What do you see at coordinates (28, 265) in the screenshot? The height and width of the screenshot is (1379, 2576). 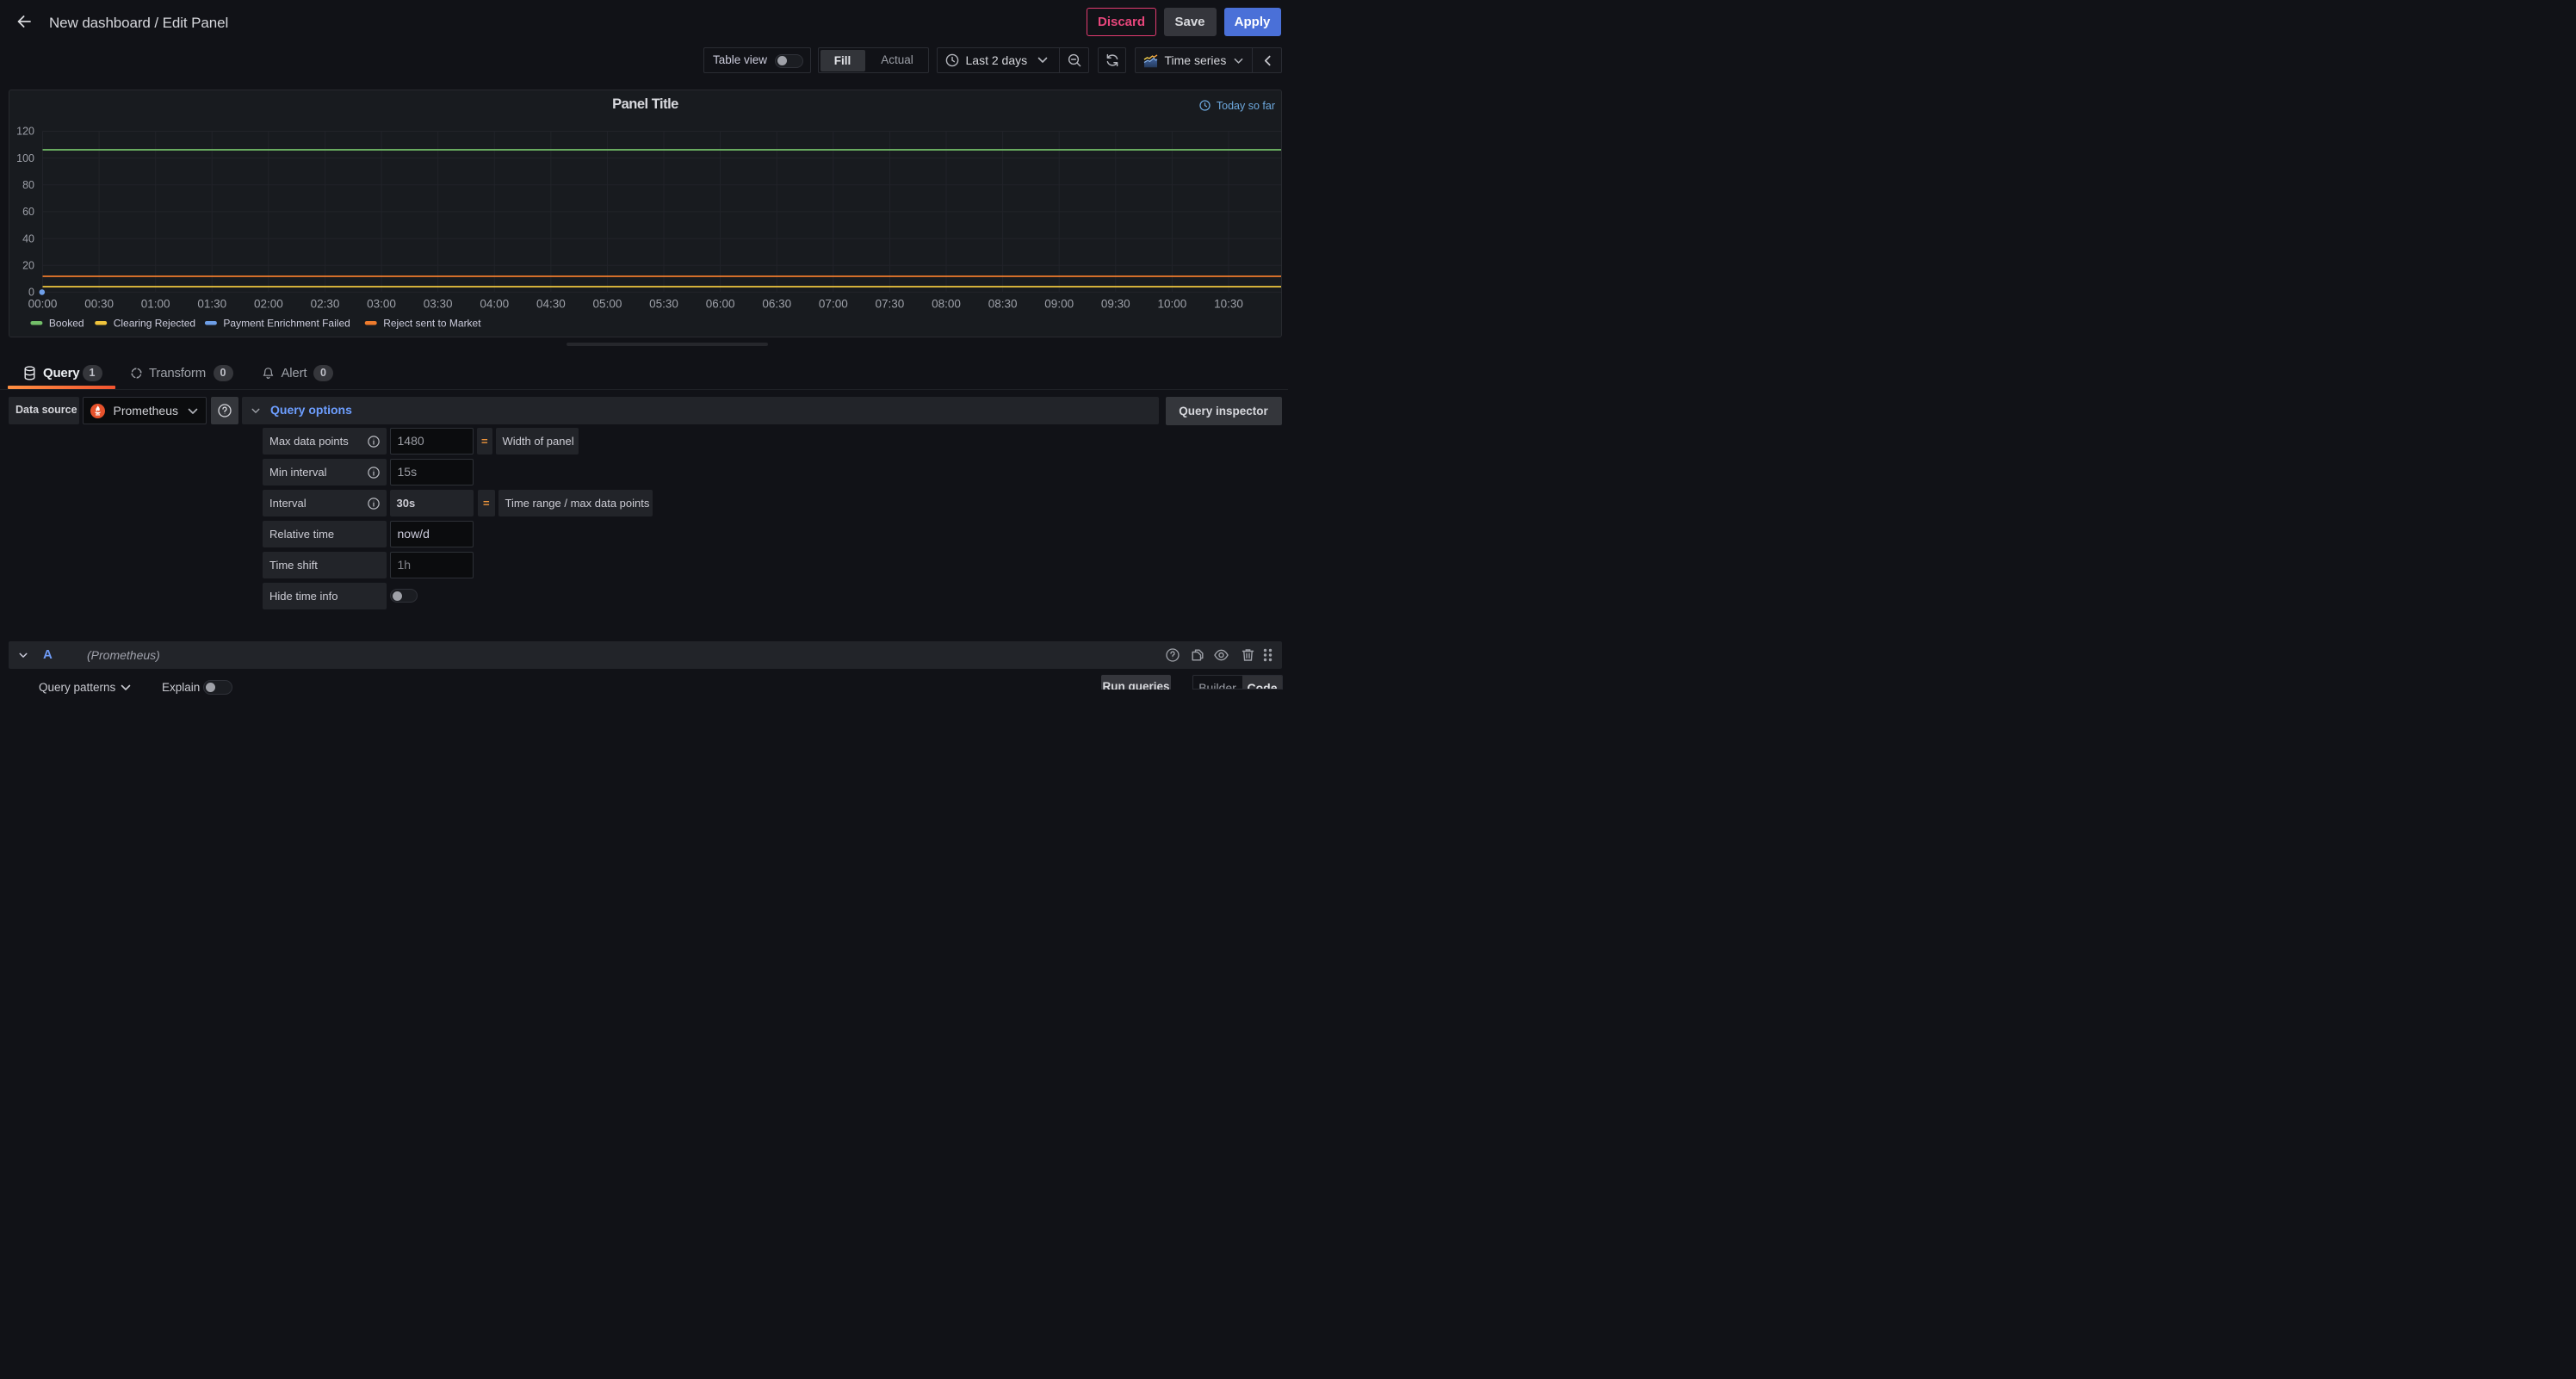 I see `svg-text: 20` at bounding box center [28, 265].